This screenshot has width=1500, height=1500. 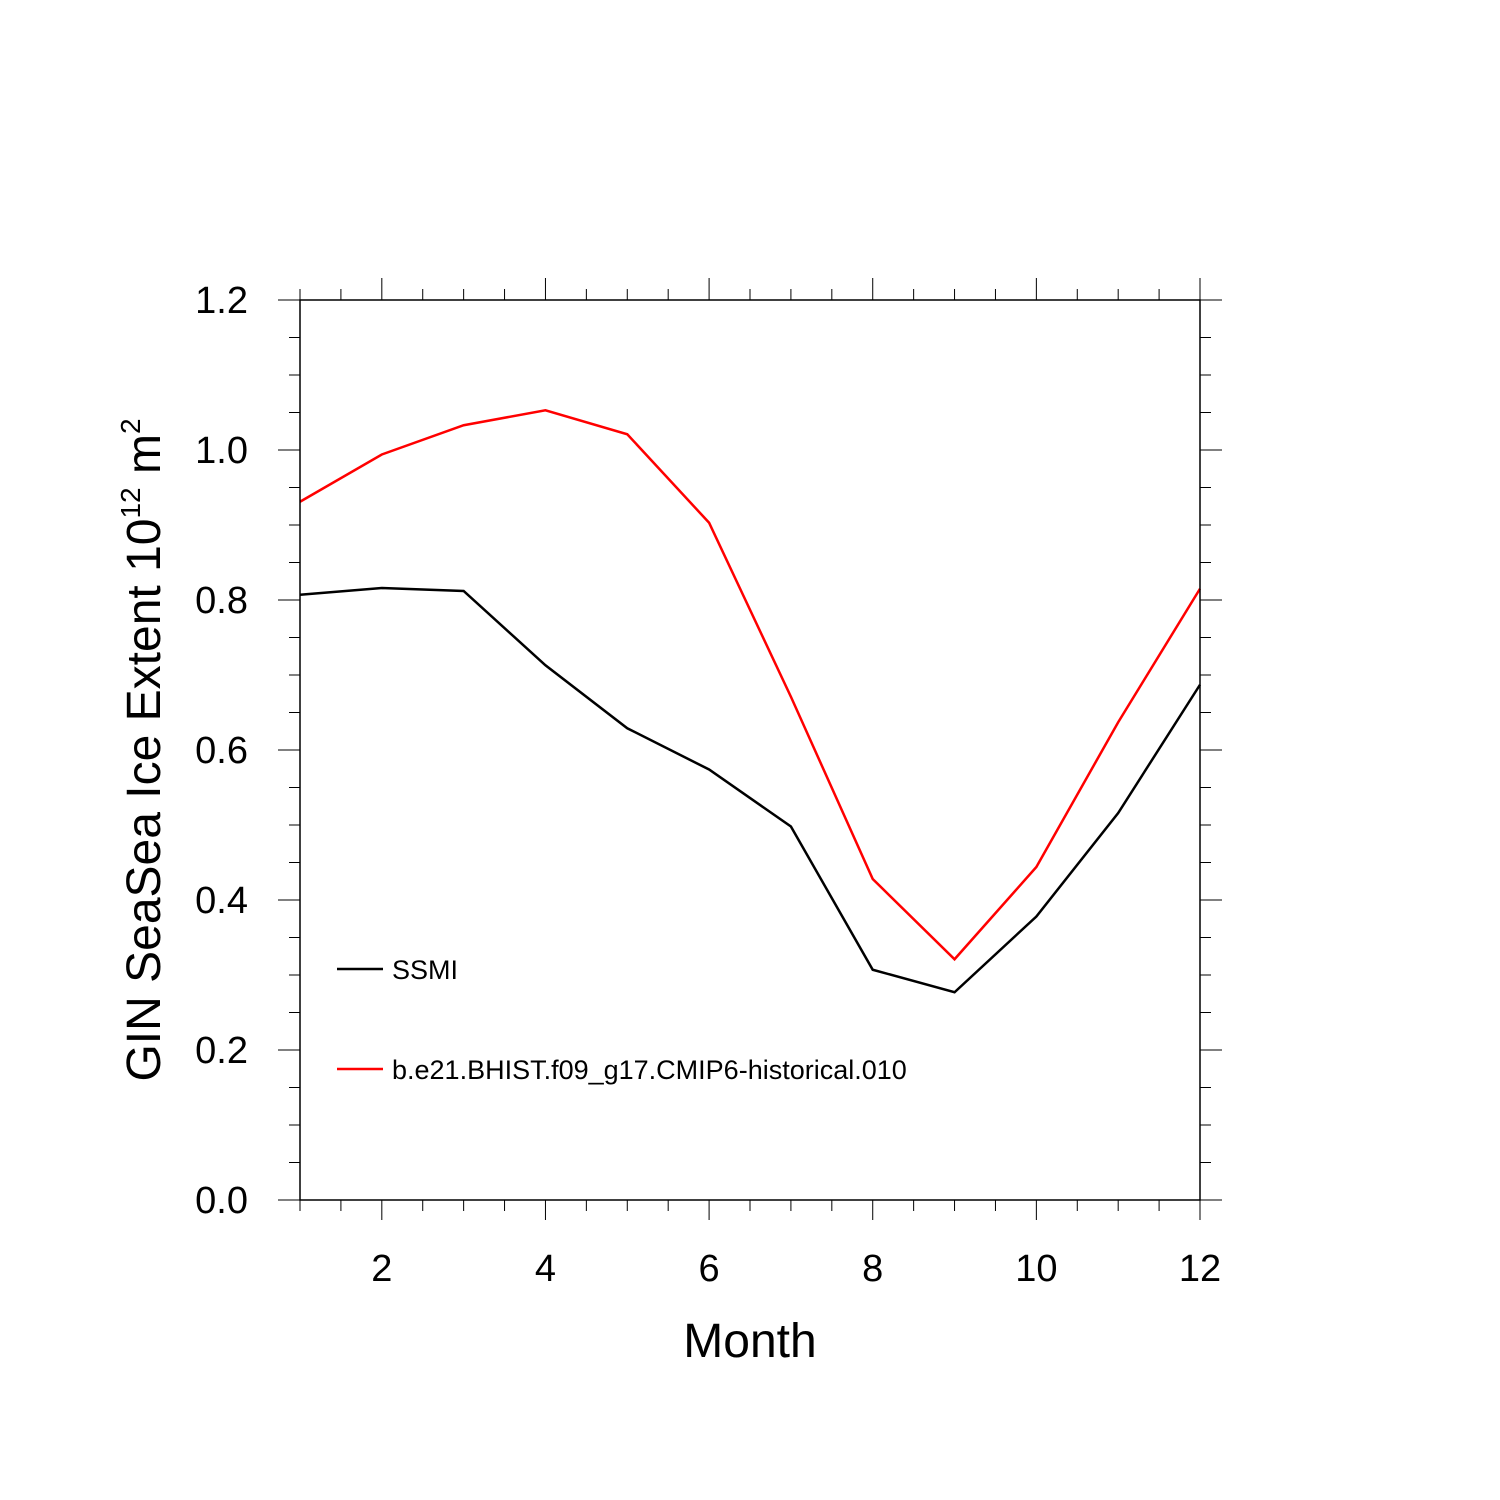 What do you see at coordinates (221, 1051) in the screenshot?
I see `y-tick-label: 0.2` at bounding box center [221, 1051].